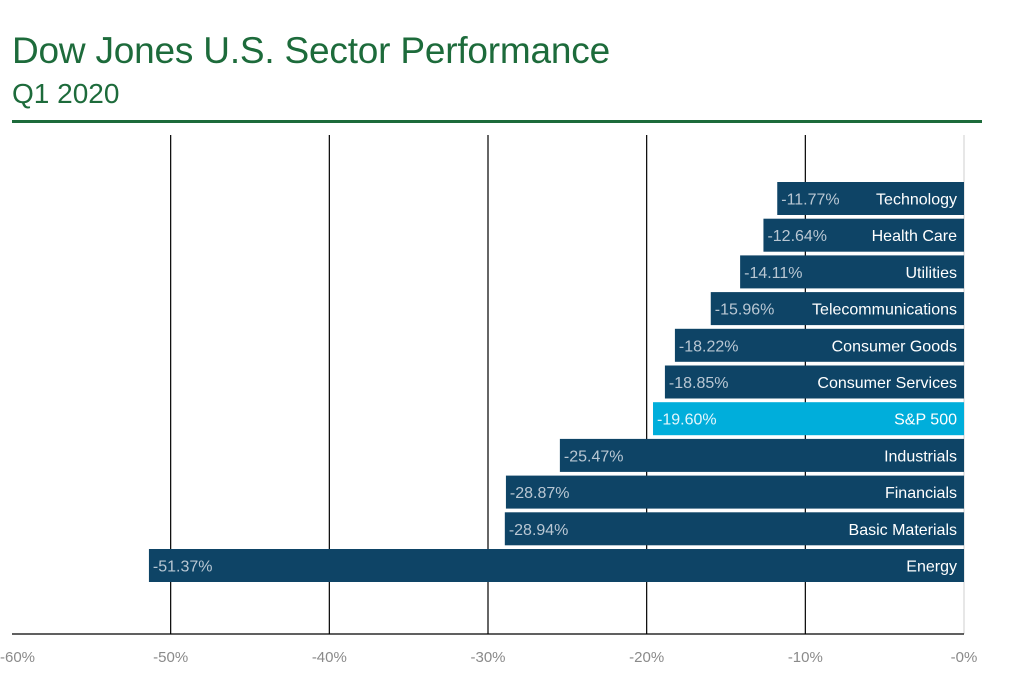 The height and width of the screenshot is (683, 1024). What do you see at coordinates (329, 657) in the screenshot?
I see `x-tick-label: -40%` at bounding box center [329, 657].